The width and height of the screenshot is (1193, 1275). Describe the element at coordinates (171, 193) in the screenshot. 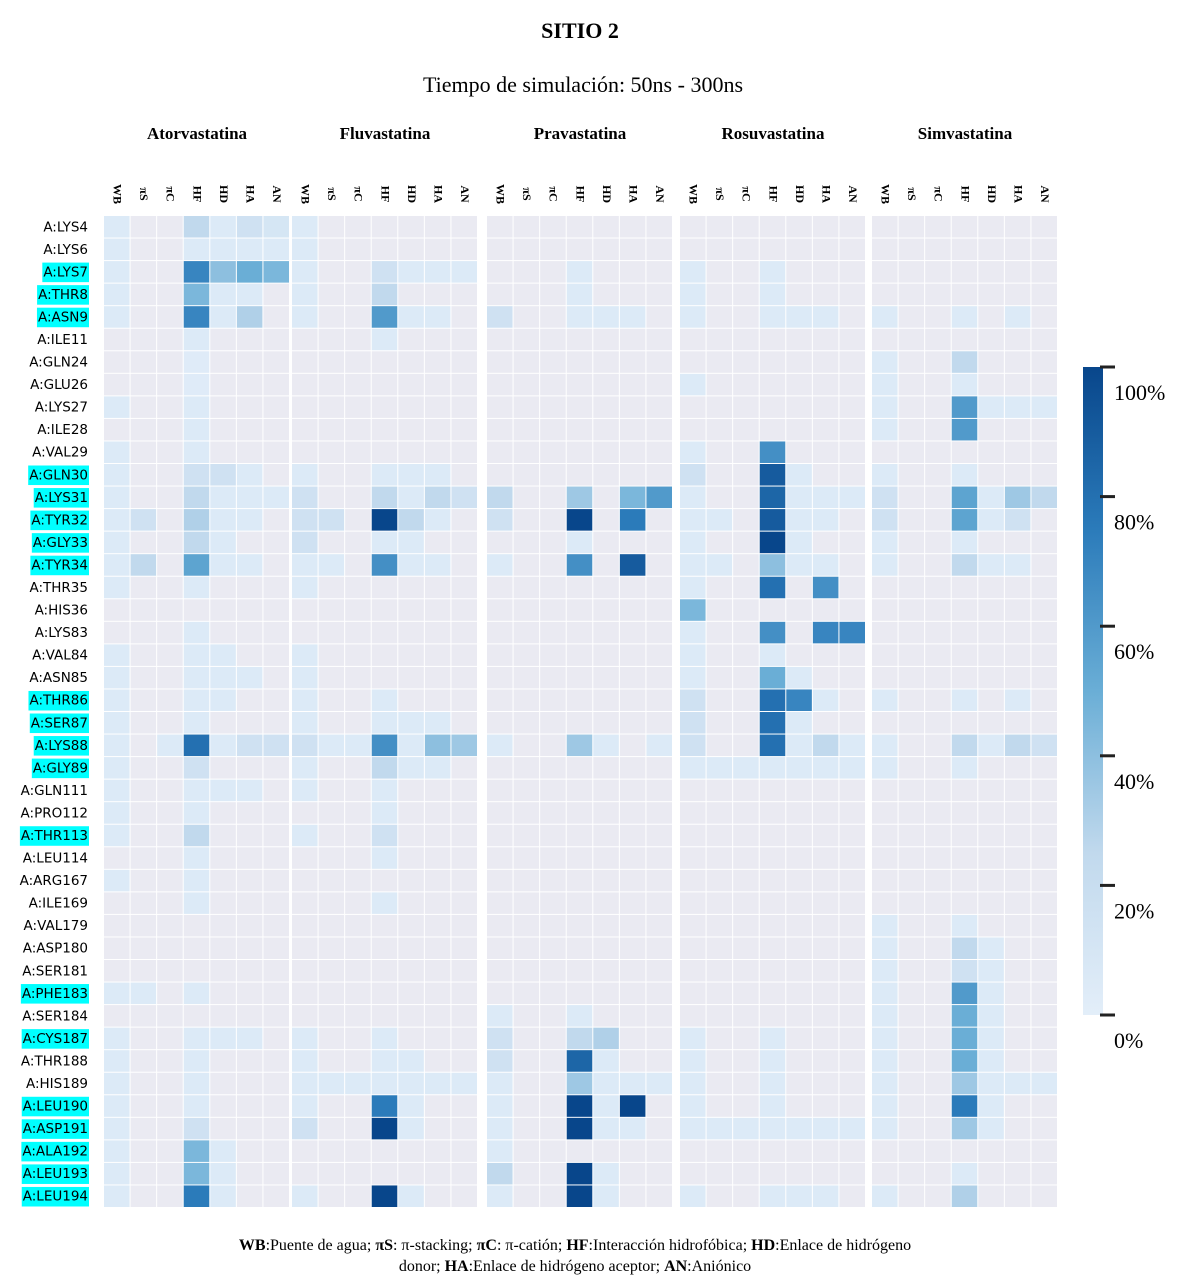

I see `column-label: πC` at that location.